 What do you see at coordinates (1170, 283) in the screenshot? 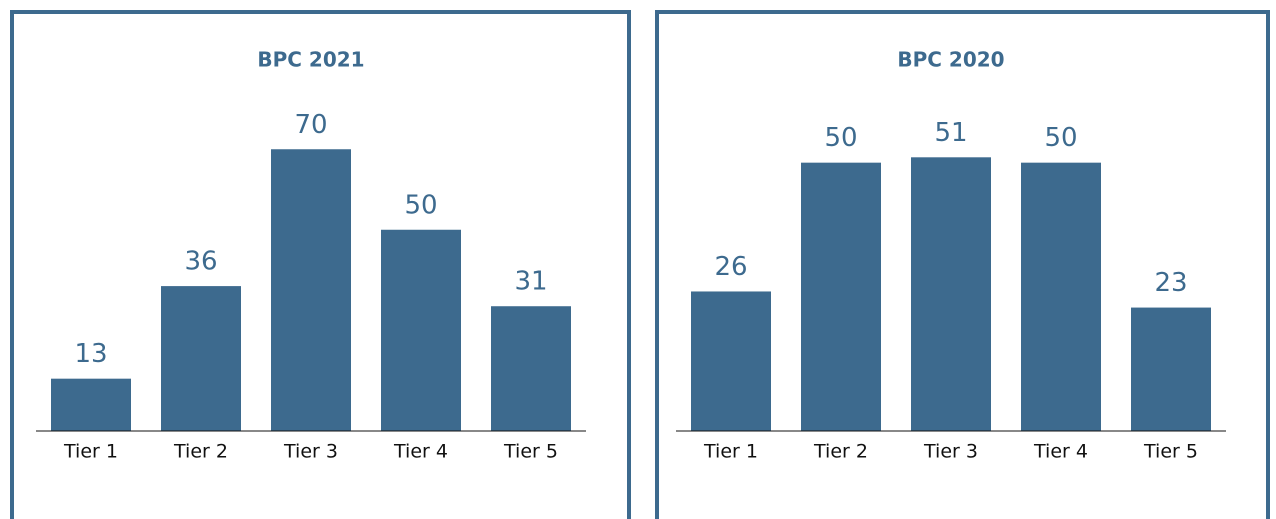
I see `value-label: 23` at bounding box center [1170, 283].